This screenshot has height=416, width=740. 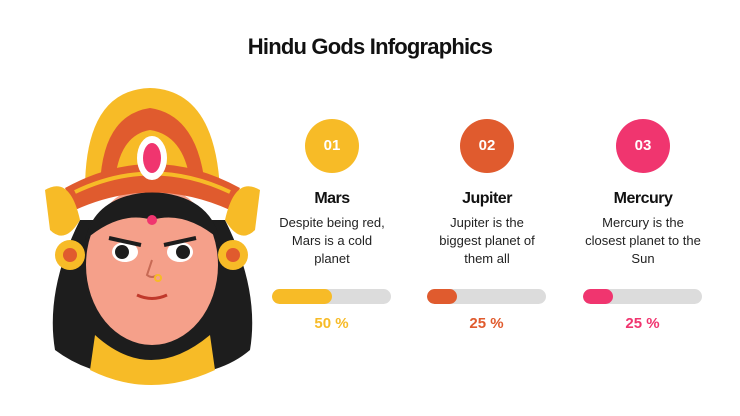 What do you see at coordinates (487, 146) in the screenshot?
I see `item-number: 02` at bounding box center [487, 146].